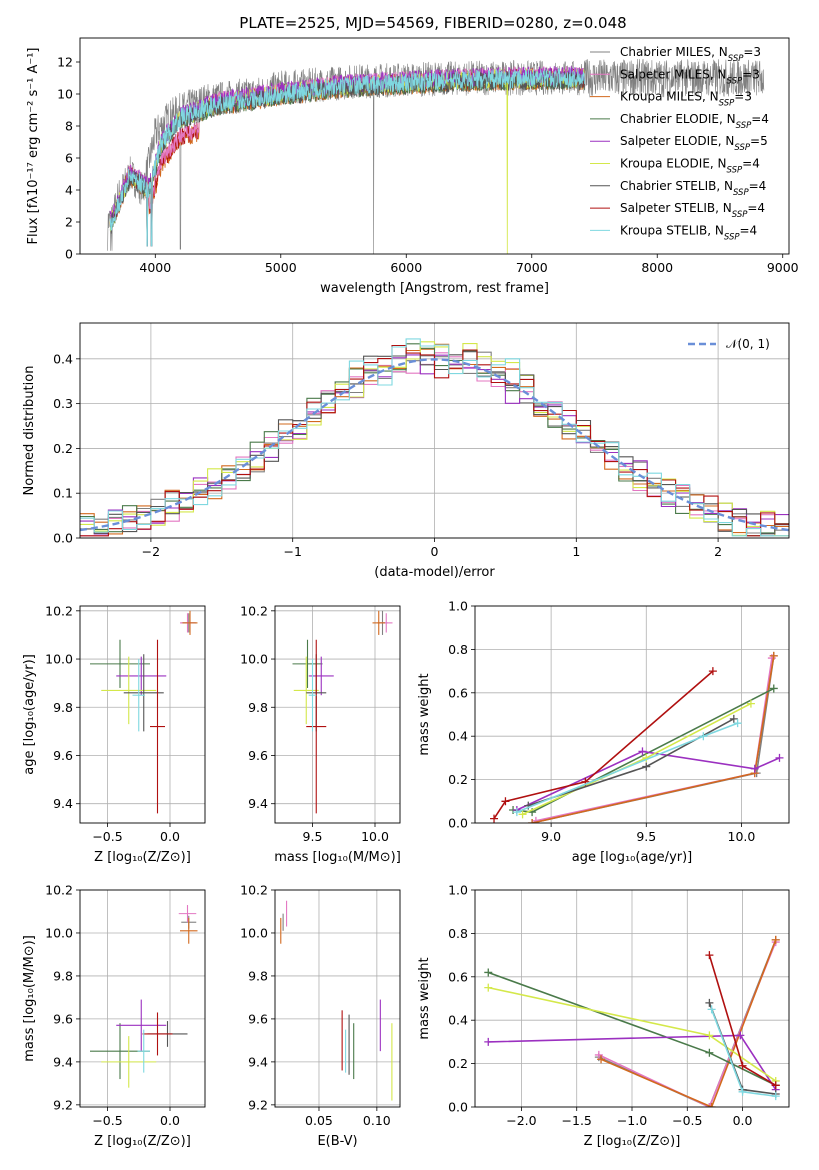 This screenshot has height=1170, width=819. I want to click on x-tick-label: 9000, so click(783, 267).